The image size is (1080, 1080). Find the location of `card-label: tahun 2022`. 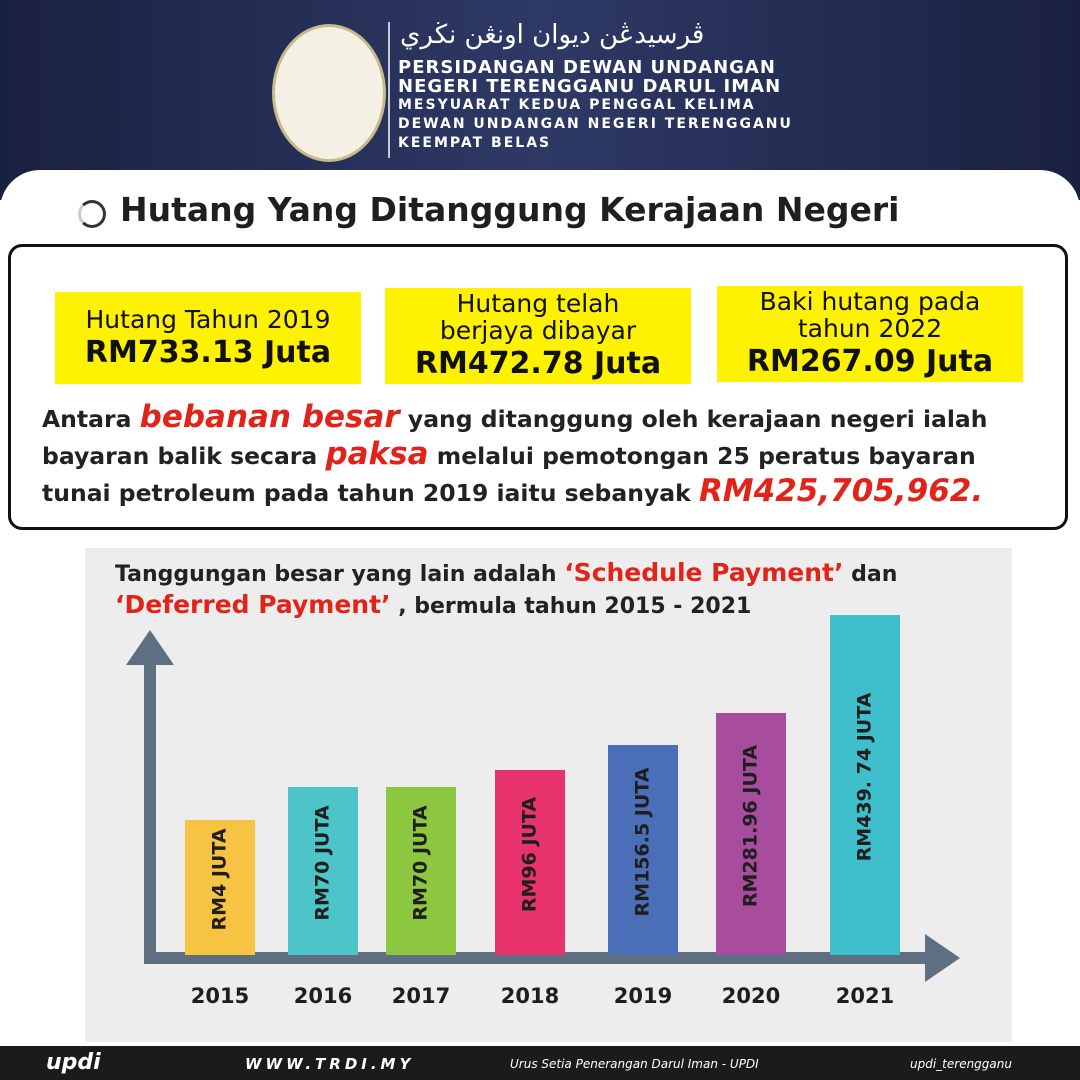

card-label: tahun 2022 is located at coordinates (870, 328).